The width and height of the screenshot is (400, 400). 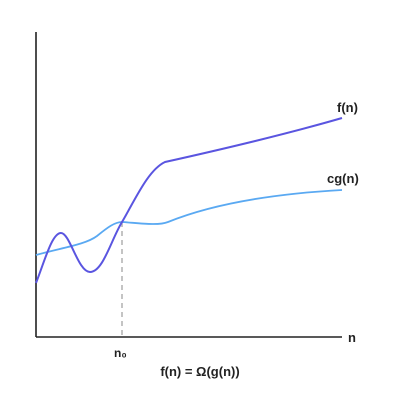 What do you see at coordinates (189, 222) in the screenshot?
I see `cg-curve` at bounding box center [189, 222].